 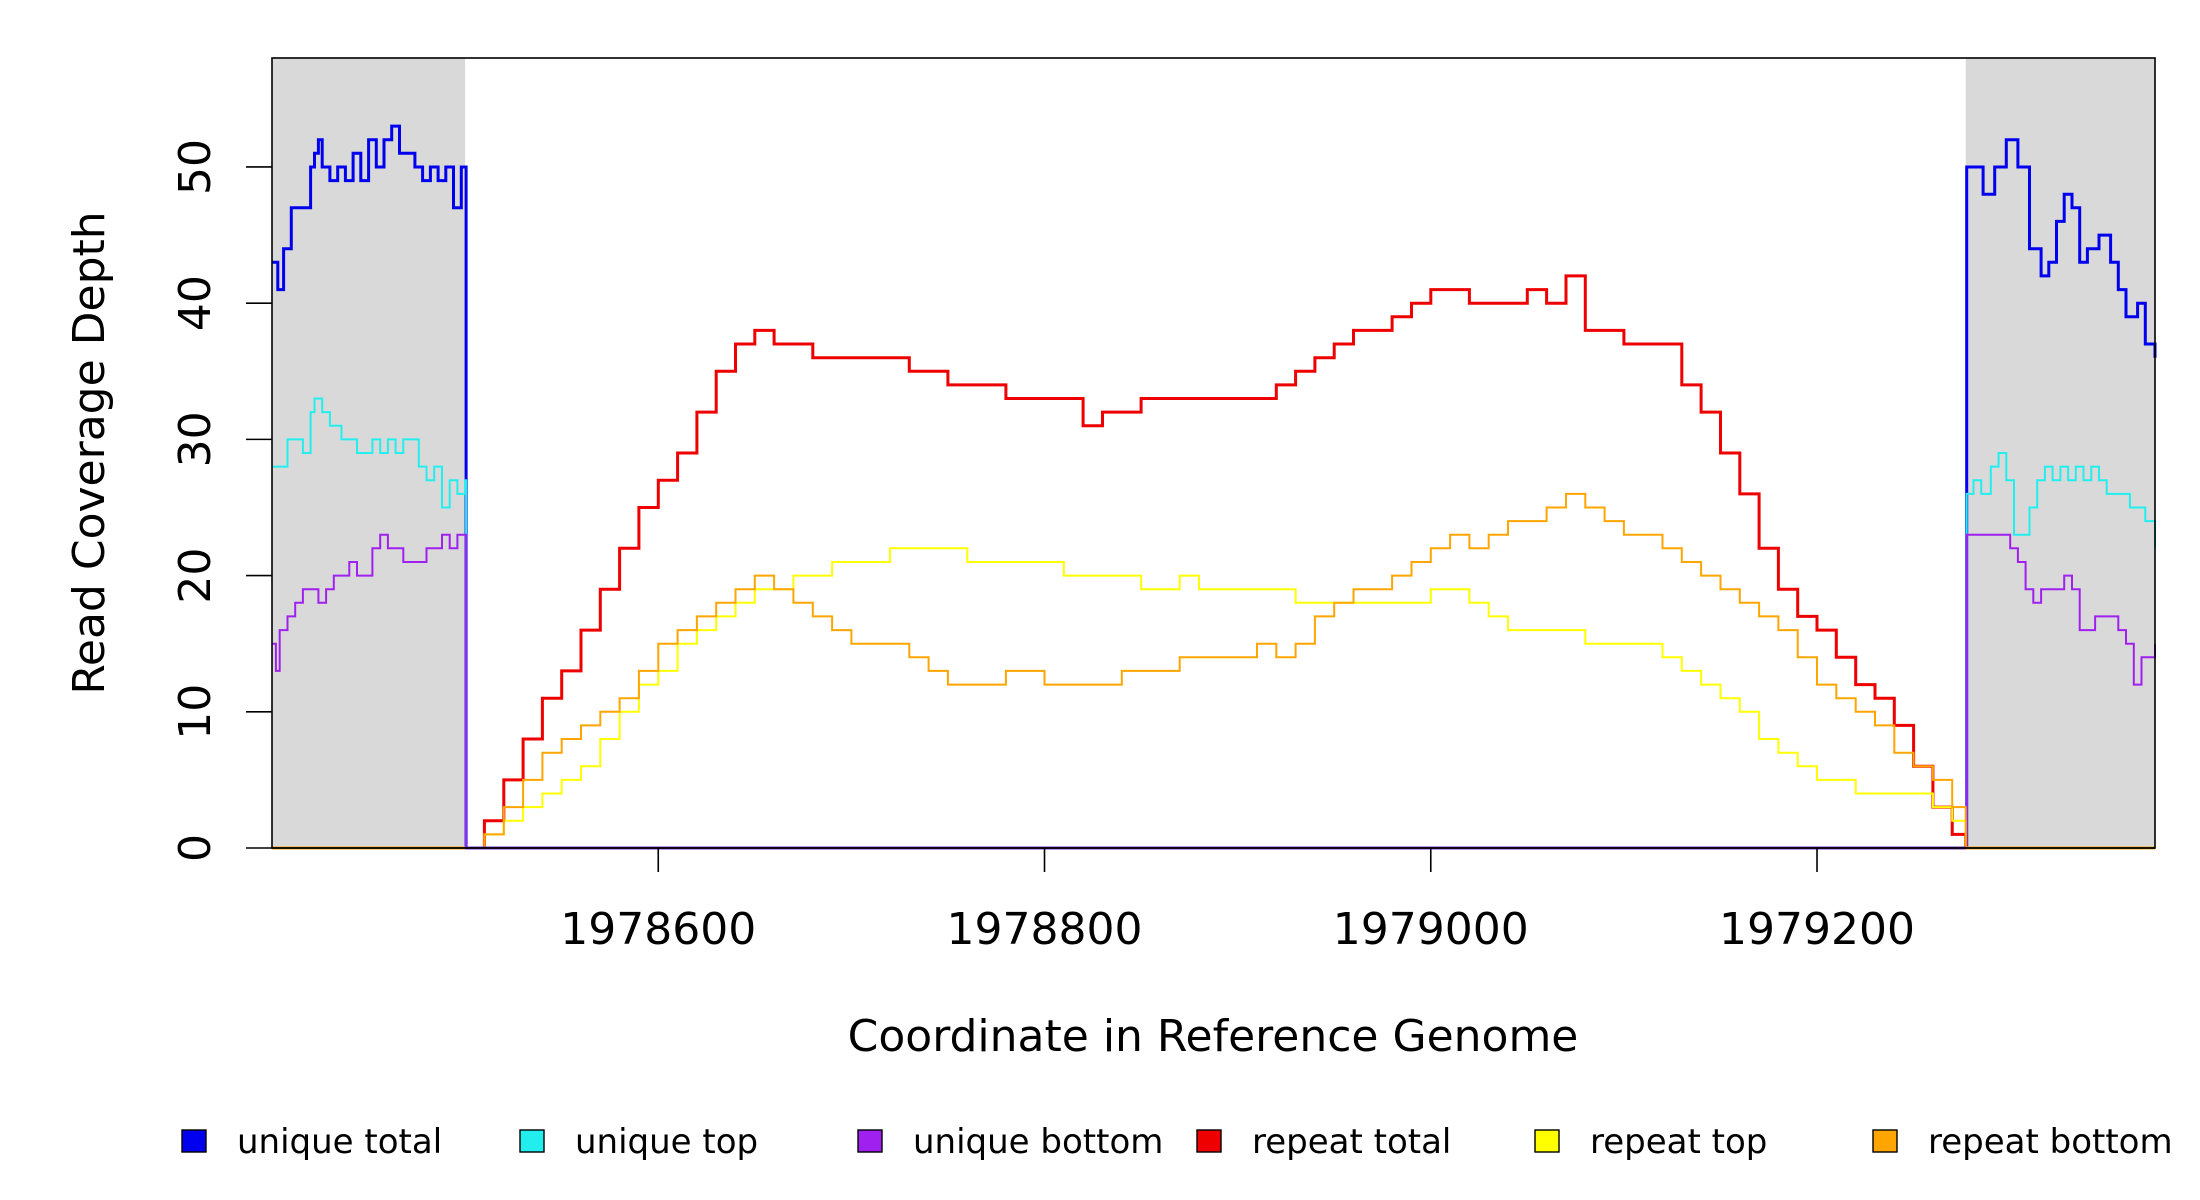 What do you see at coordinates (194, 1141) in the screenshot?
I see `legend-swatch-unique-total` at bounding box center [194, 1141].